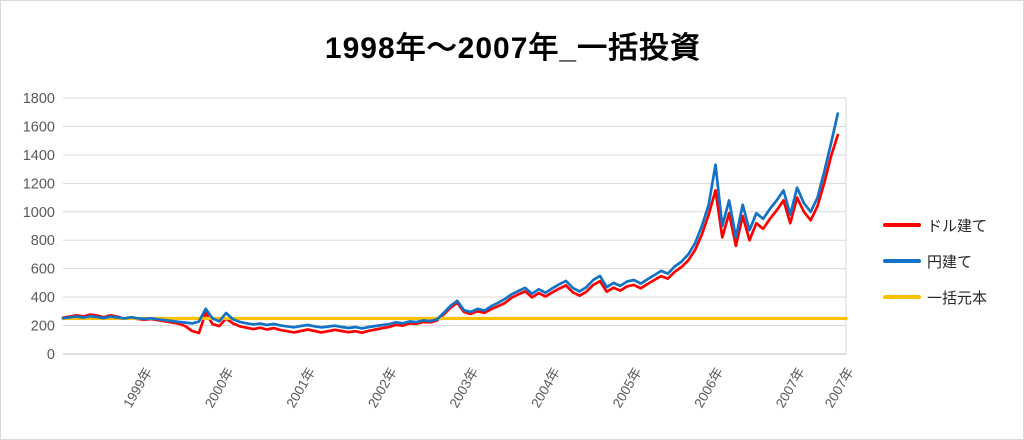  What do you see at coordinates (545, 387) in the screenshot?
I see `x-axis-tick-label: 2004年` at bounding box center [545, 387].